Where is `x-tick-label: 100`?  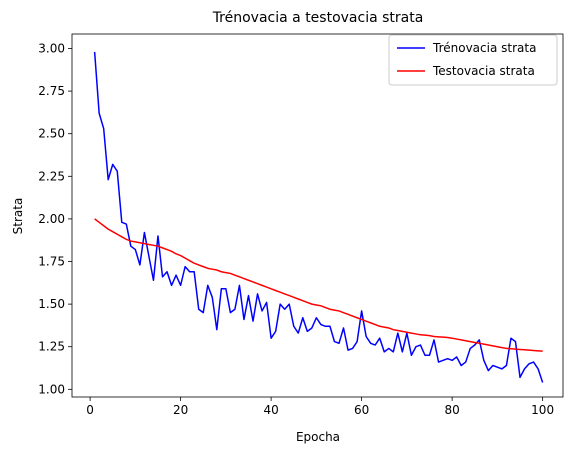
x-tick-label: 100 is located at coordinates (542, 410).